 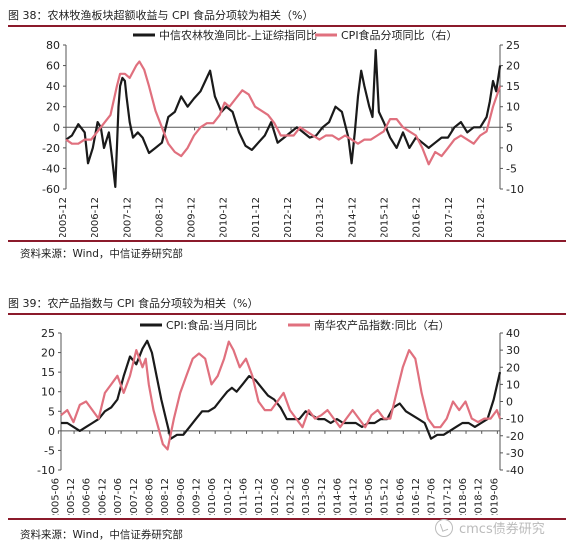 I want to click on right-tick-label: -30, so click(x=515, y=453).